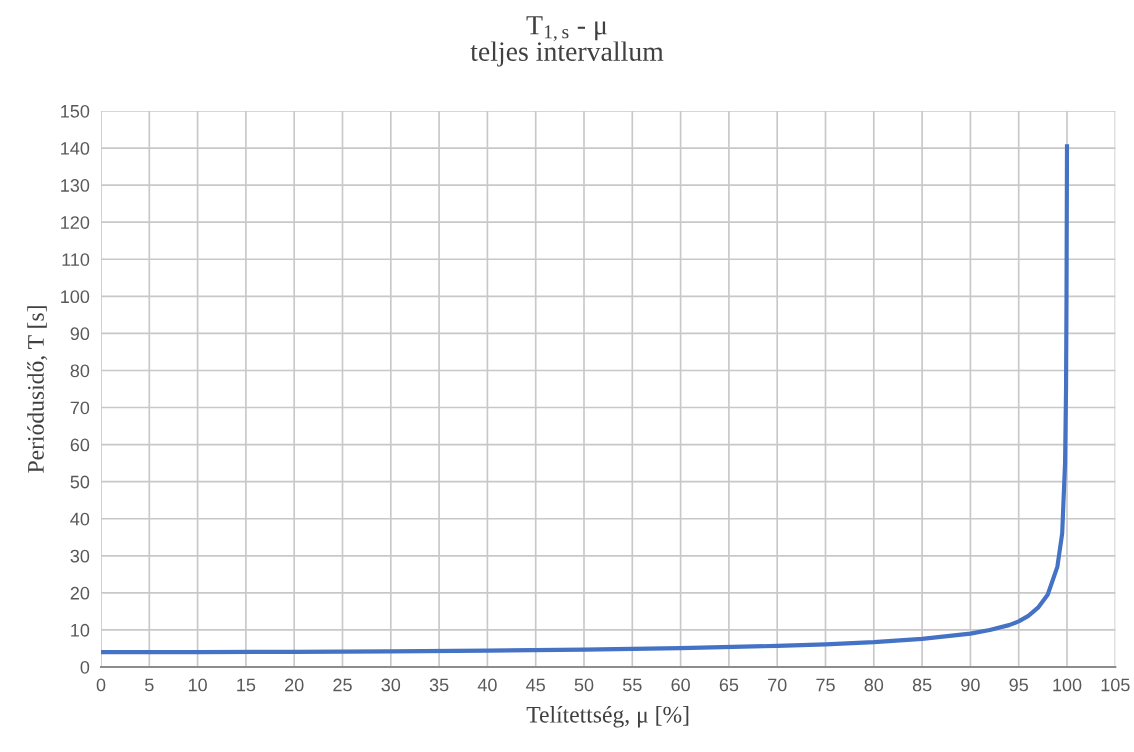  I want to click on y-tick-label: 100, so click(75, 297).